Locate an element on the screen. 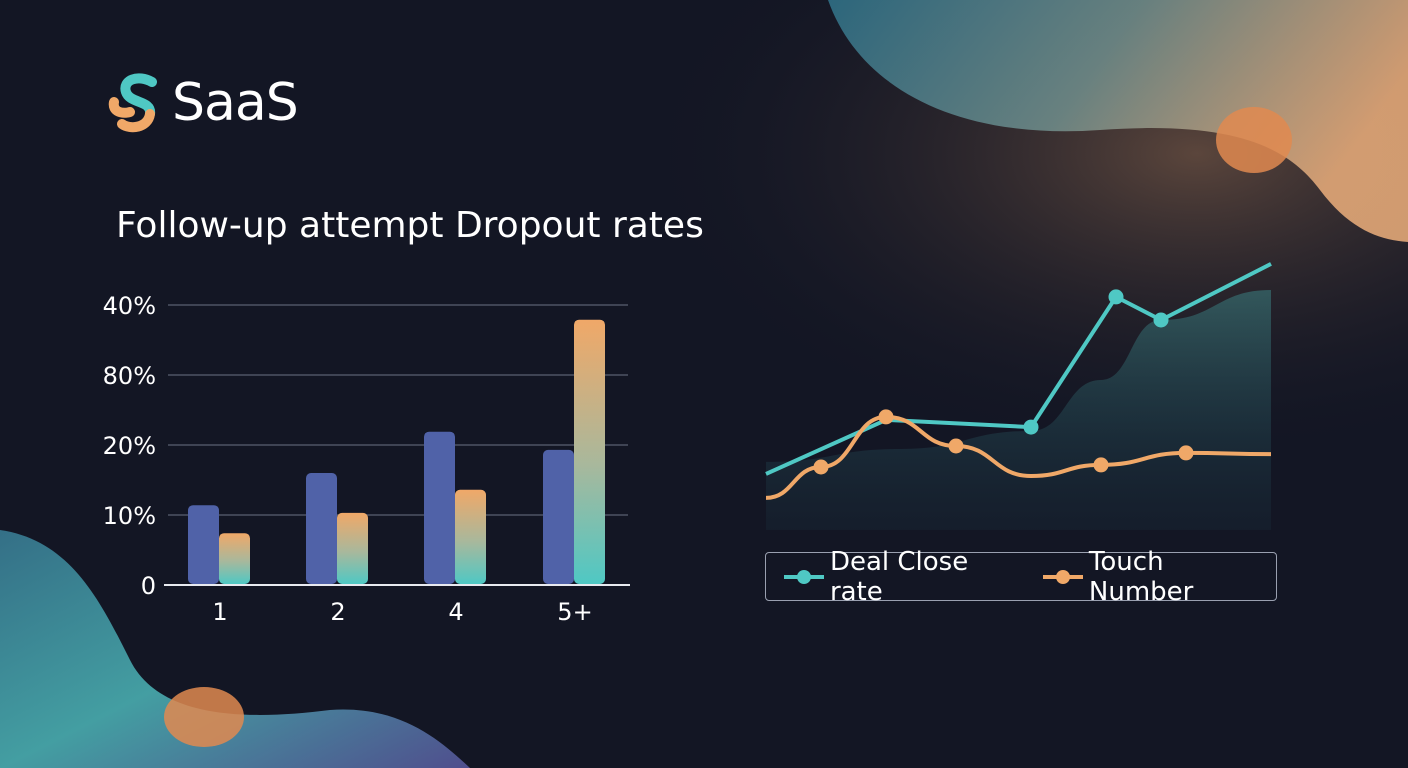 This screenshot has height=768, width=1408. brand-logo: SaaS is located at coordinates (203, 103).